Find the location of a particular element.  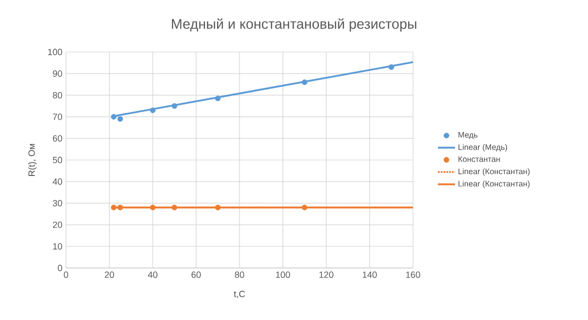

legend-label: Linear (Медь) is located at coordinates (483, 148).